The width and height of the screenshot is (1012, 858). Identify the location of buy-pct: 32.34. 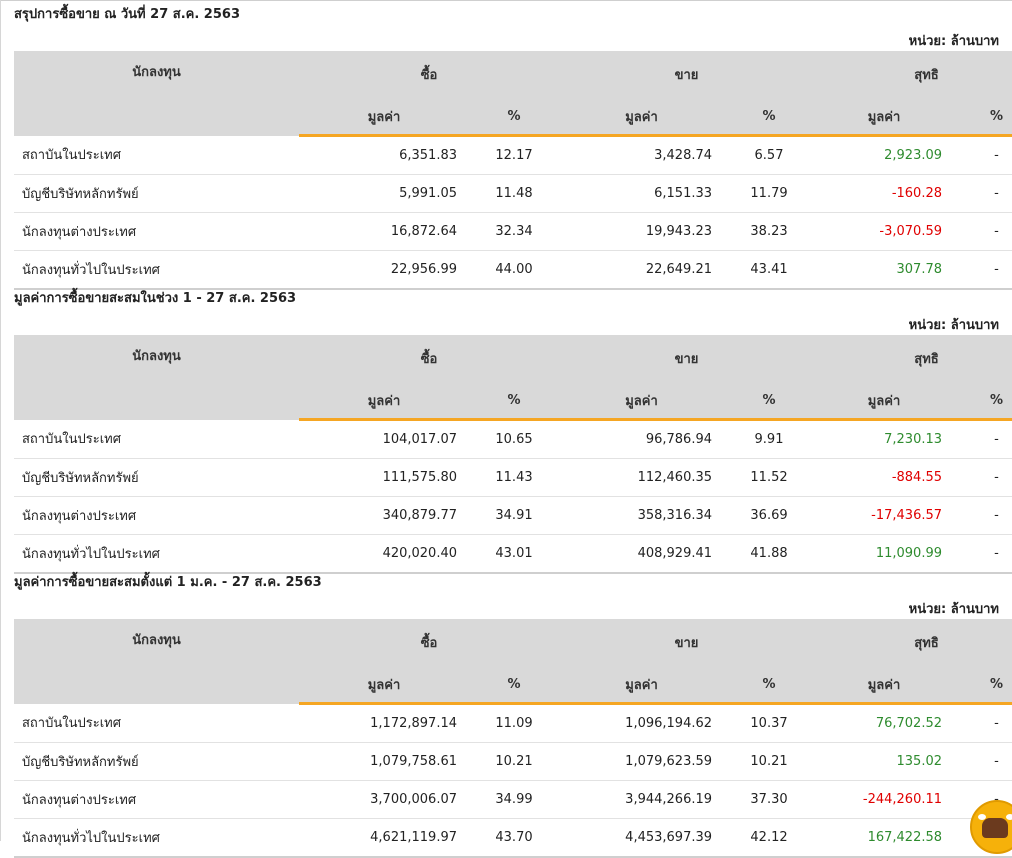
(514, 231).